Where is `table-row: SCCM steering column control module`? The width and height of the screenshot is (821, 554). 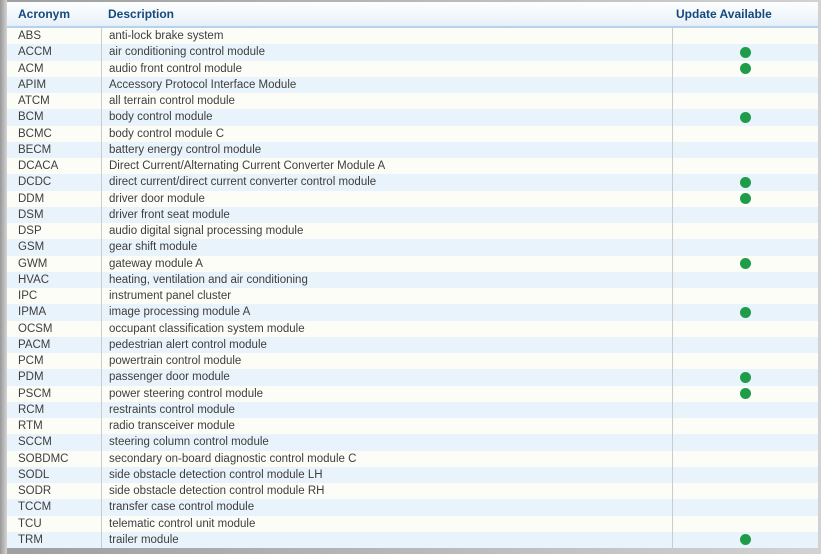 table-row: SCCM steering column control module is located at coordinates (412, 442).